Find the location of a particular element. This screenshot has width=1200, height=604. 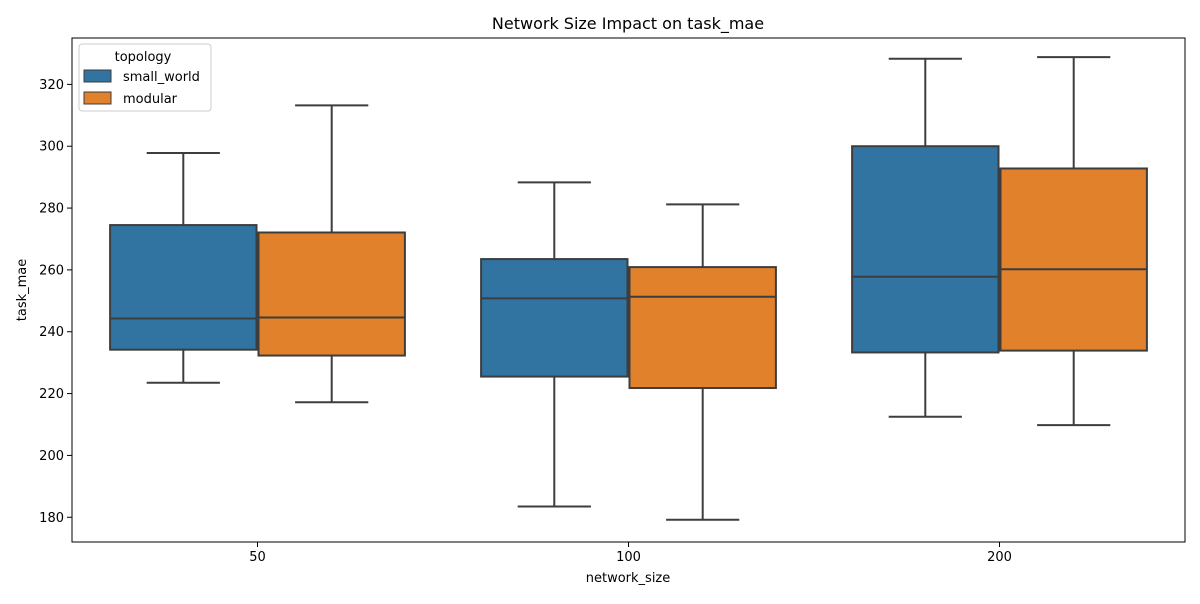

y-tick-label: 200 is located at coordinates (51, 456).